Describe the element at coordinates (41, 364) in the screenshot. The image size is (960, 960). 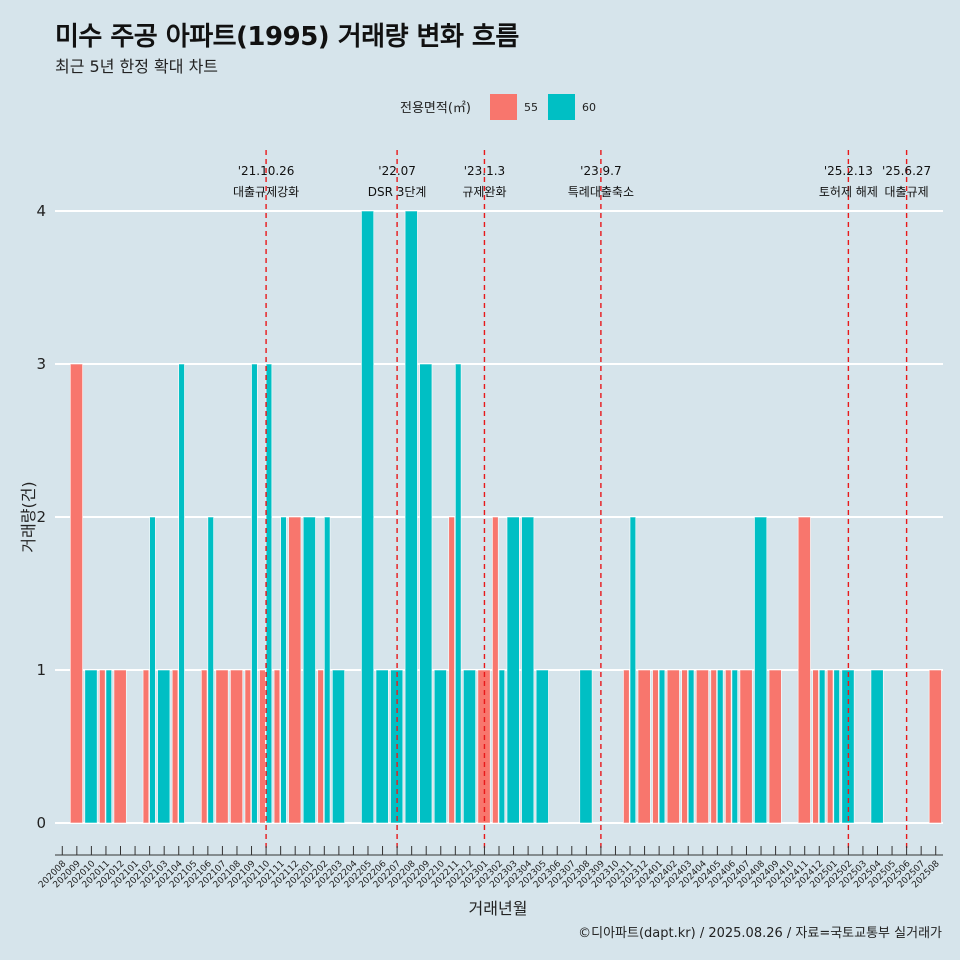
I see `y-tick-label: 3` at that location.